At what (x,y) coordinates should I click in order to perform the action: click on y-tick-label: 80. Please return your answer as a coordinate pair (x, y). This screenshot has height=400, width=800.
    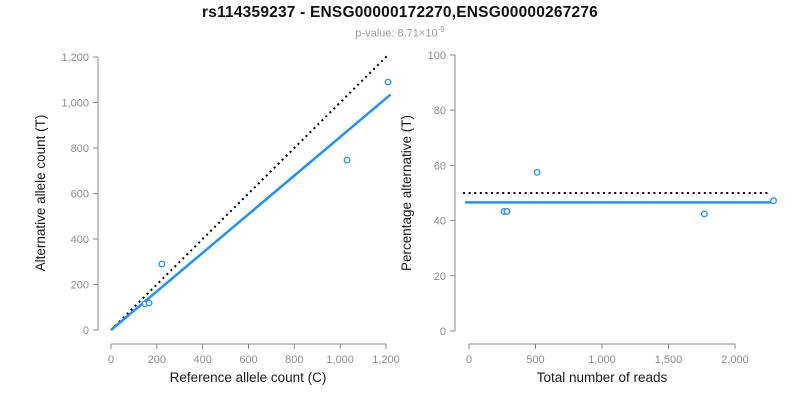
    Looking at the image, I should click on (440, 111).